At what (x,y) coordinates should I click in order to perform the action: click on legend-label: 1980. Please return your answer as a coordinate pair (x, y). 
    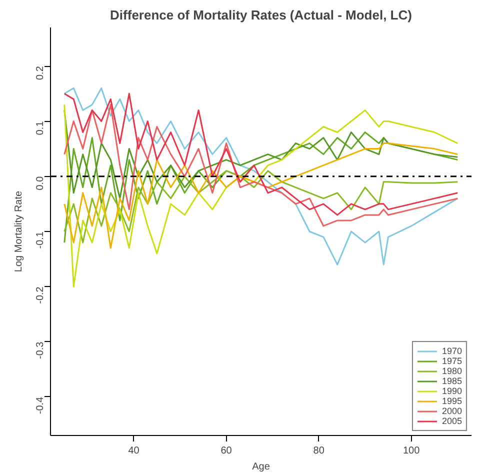
    Looking at the image, I should click on (452, 371).